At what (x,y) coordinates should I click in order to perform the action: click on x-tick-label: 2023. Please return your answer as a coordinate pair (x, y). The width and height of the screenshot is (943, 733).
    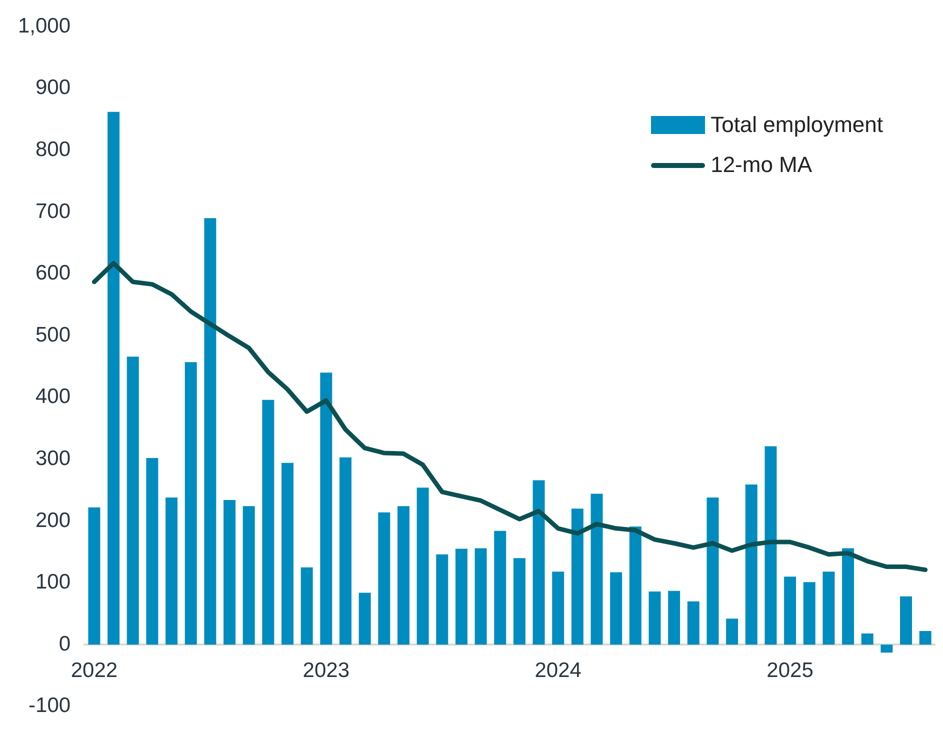
    Looking at the image, I should click on (326, 670).